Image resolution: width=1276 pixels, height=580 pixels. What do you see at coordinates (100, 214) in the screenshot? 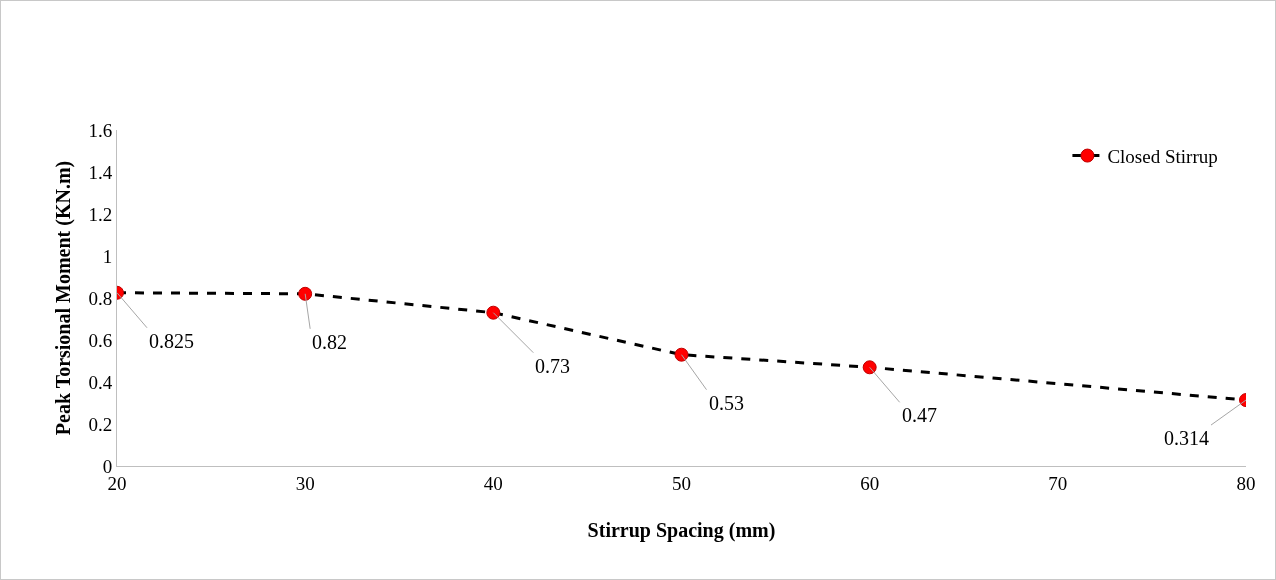
I see `y-tick-label: 1.2` at bounding box center [100, 214].